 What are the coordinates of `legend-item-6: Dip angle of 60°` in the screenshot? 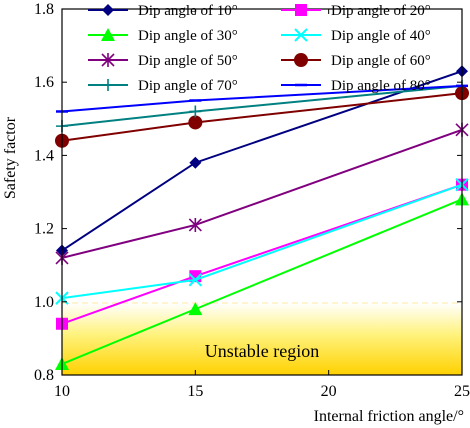 It's located at (356, 61).